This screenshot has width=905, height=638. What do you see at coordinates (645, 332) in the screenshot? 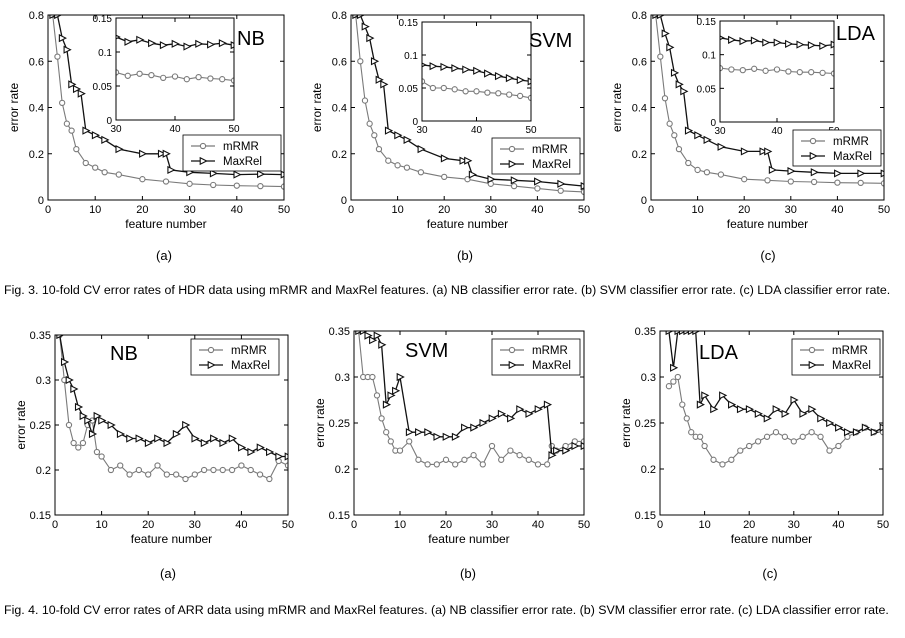
I see `y-tick-label: 0.35` at bounding box center [645, 332].